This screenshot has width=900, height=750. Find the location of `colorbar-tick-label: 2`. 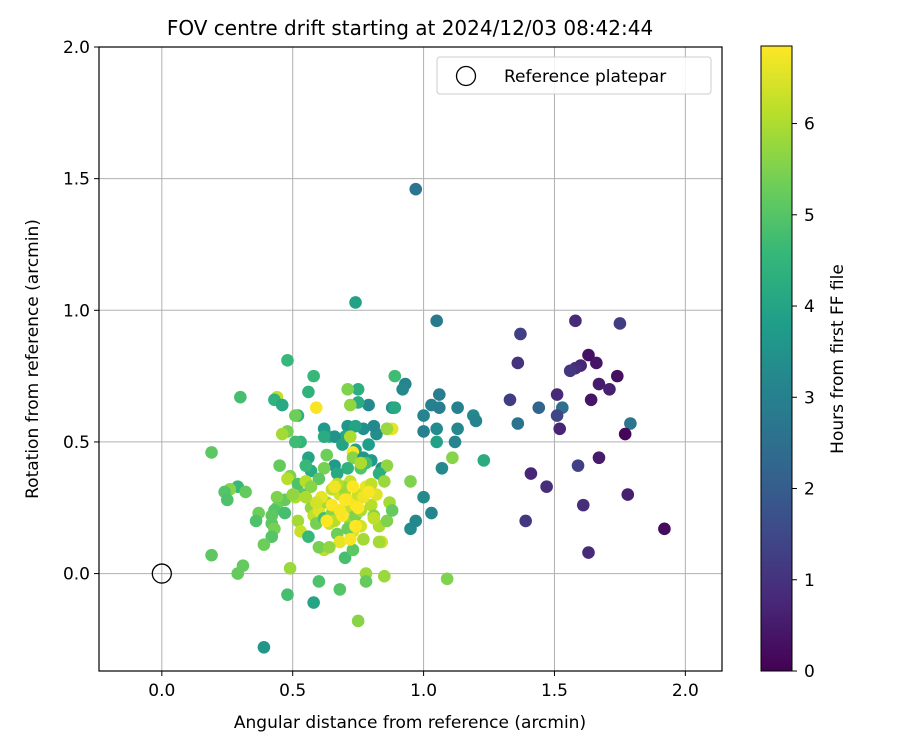

colorbar-tick-label: 2 is located at coordinates (809, 490).